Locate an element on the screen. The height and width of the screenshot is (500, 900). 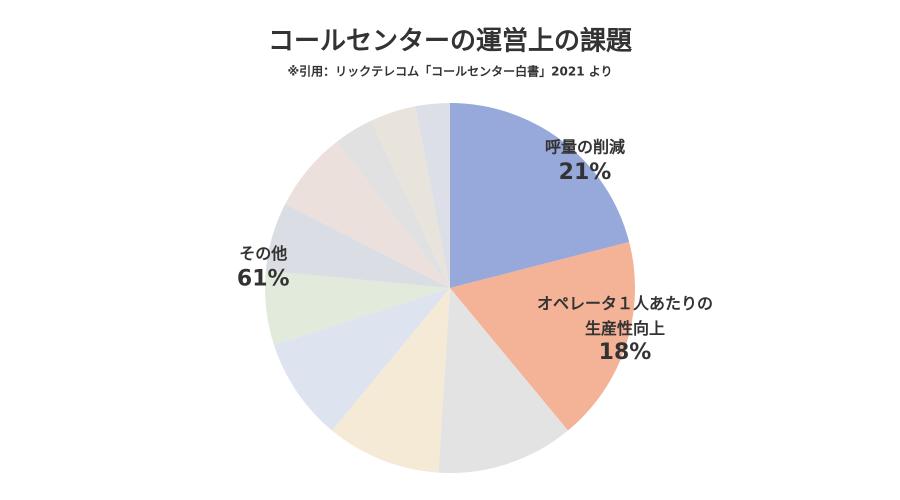
slice-value-label: 21% is located at coordinates (585, 172).